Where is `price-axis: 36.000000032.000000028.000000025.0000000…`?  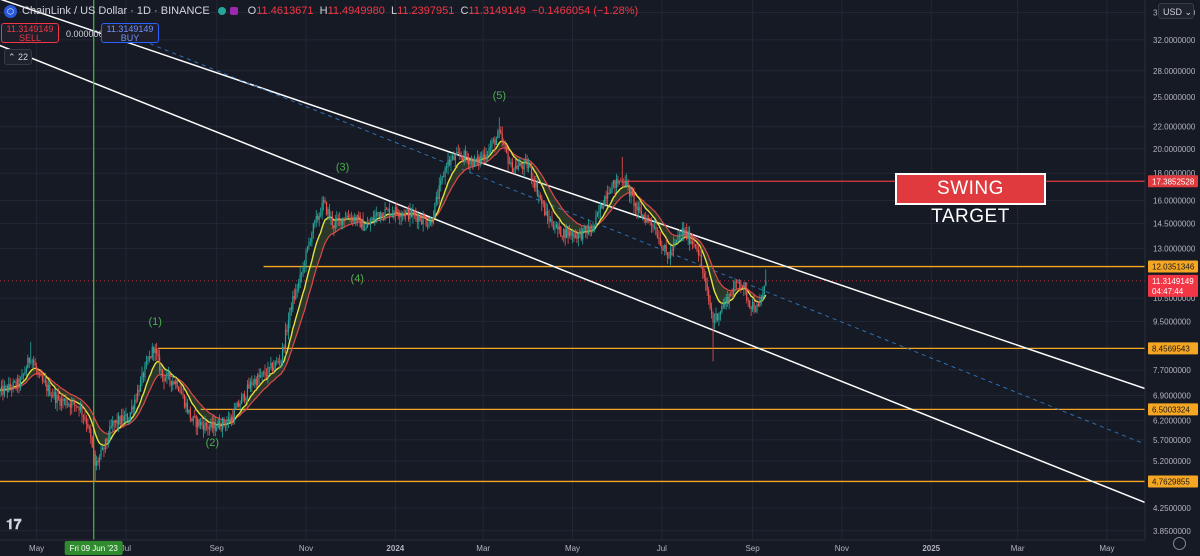
price-axis: 36.000000032.000000028.000000025.0000000… is located at coordinates (1172, 278).